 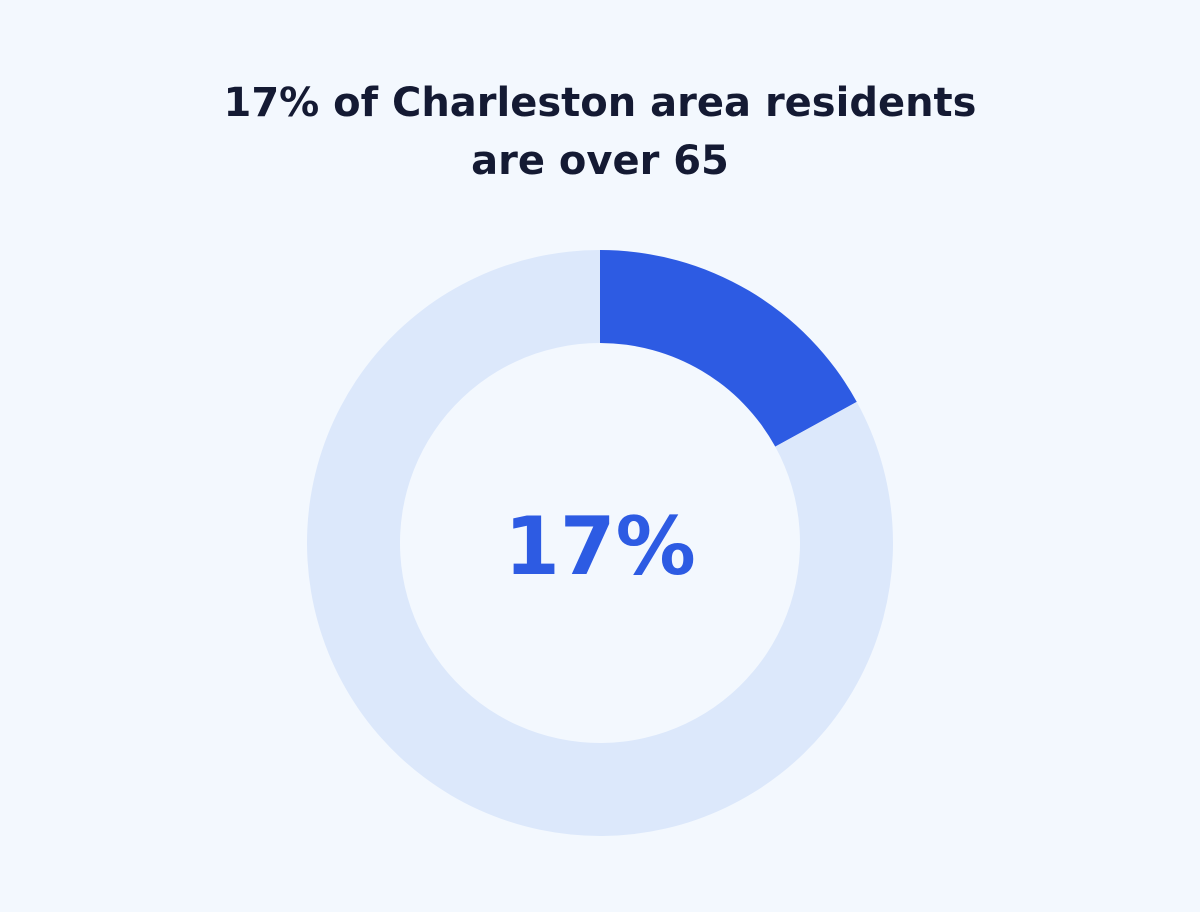 I want to click on chart-title-line-2: are over 65, so click(x=600, y=161).